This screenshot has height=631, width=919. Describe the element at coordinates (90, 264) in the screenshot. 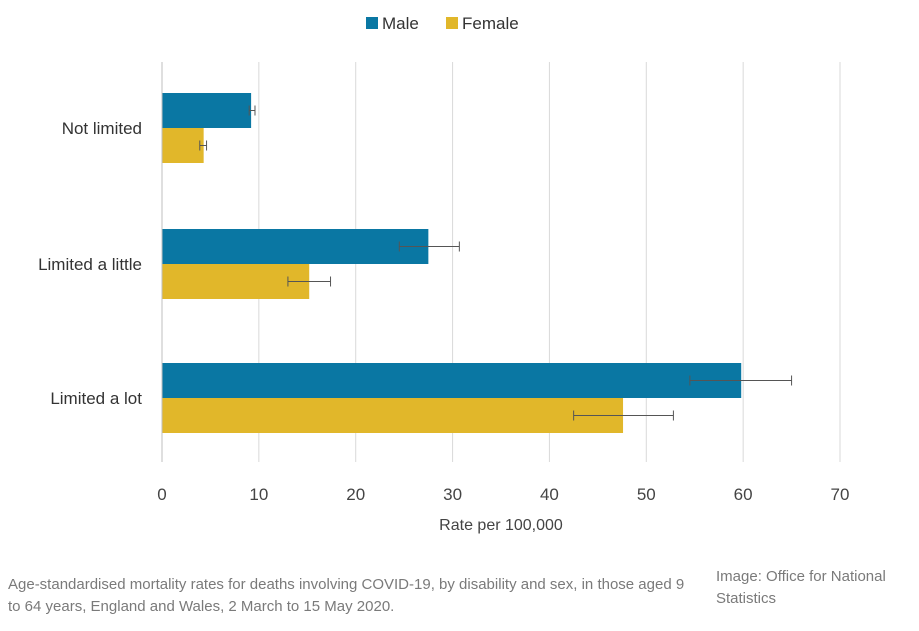

I see `category-label-limited-a-little: Limited a little` at that location.